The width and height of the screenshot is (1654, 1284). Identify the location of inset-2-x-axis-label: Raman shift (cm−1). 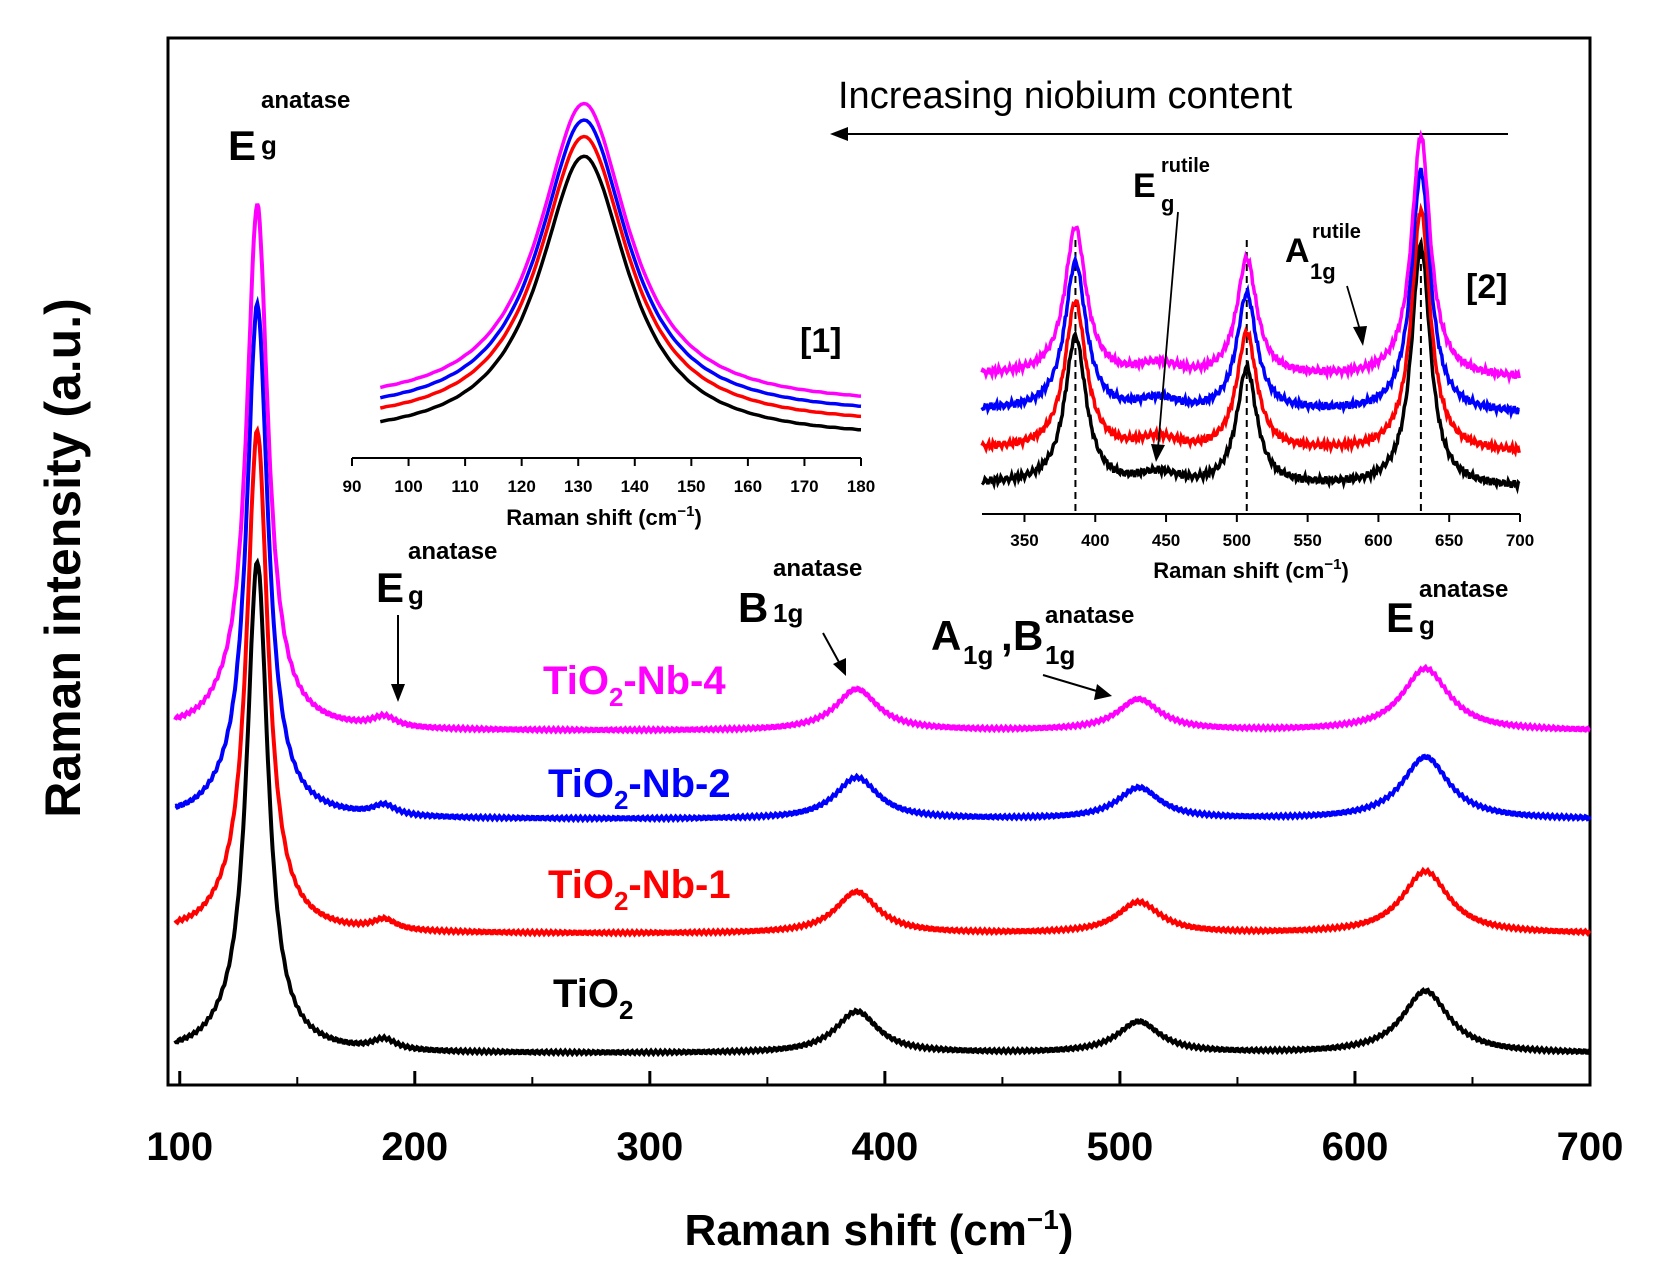
(1251, 569).